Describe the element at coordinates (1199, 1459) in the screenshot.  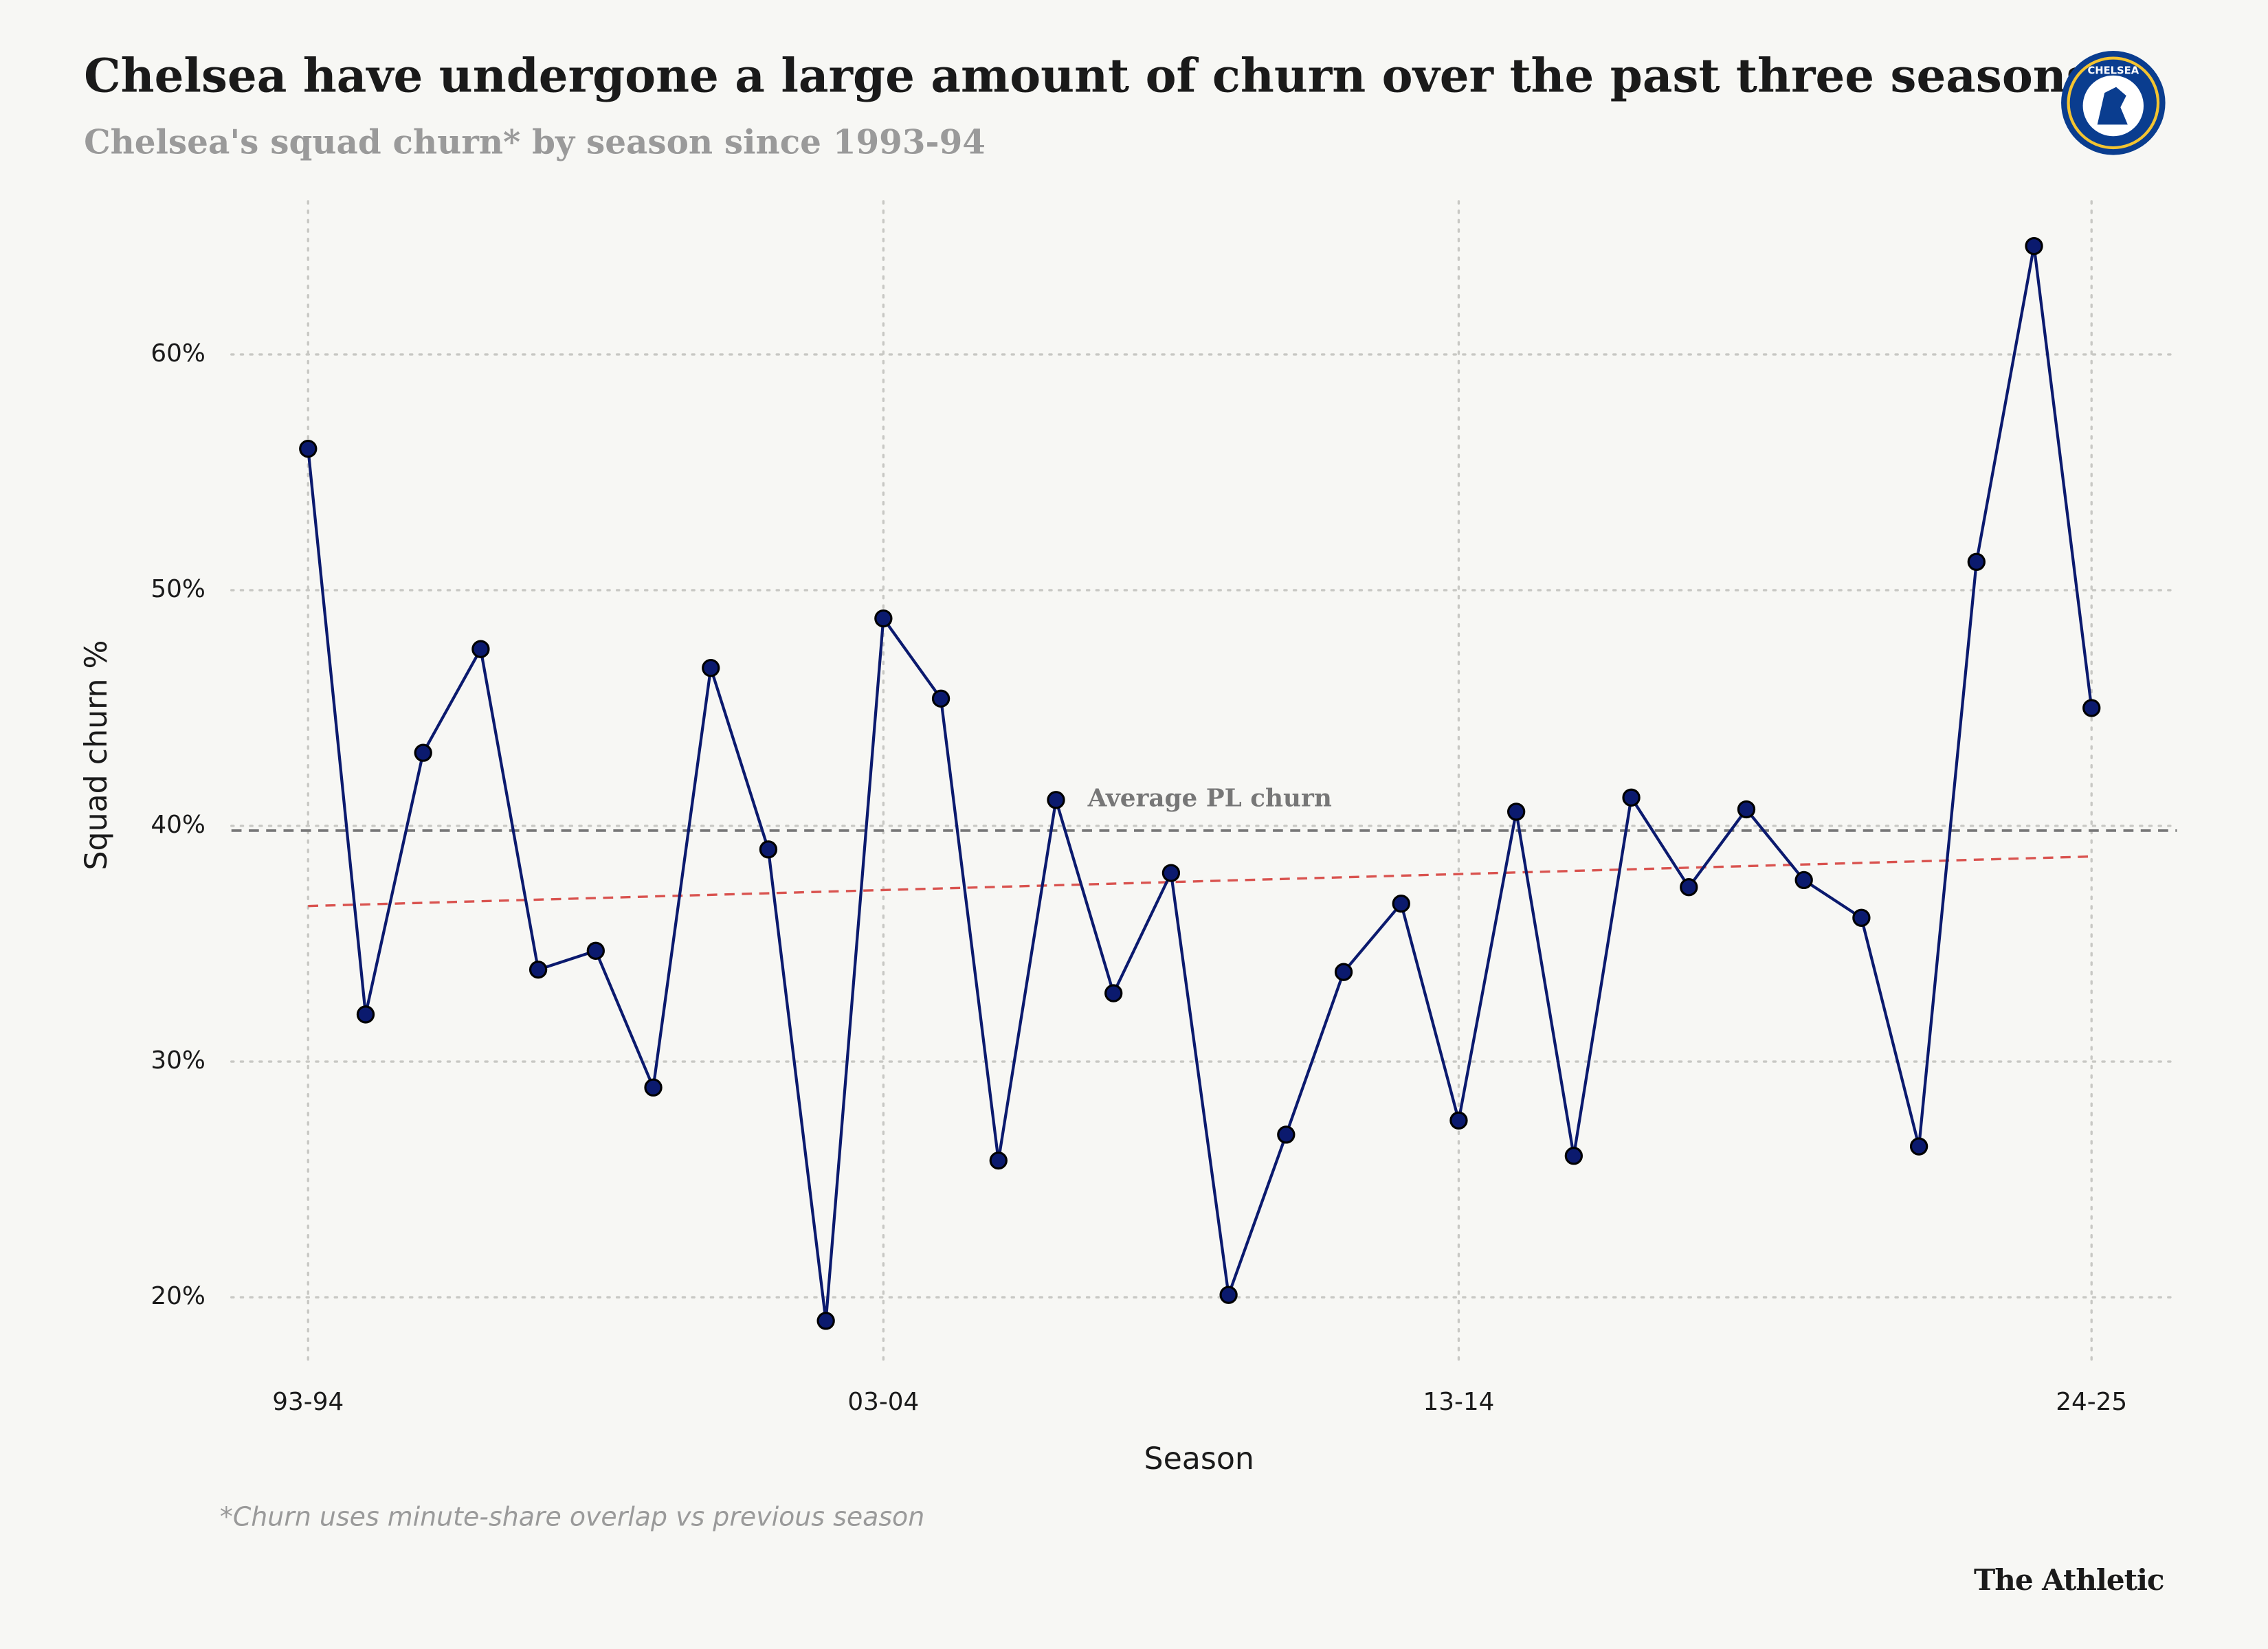
I see `x-axis-label: Season` at that location.